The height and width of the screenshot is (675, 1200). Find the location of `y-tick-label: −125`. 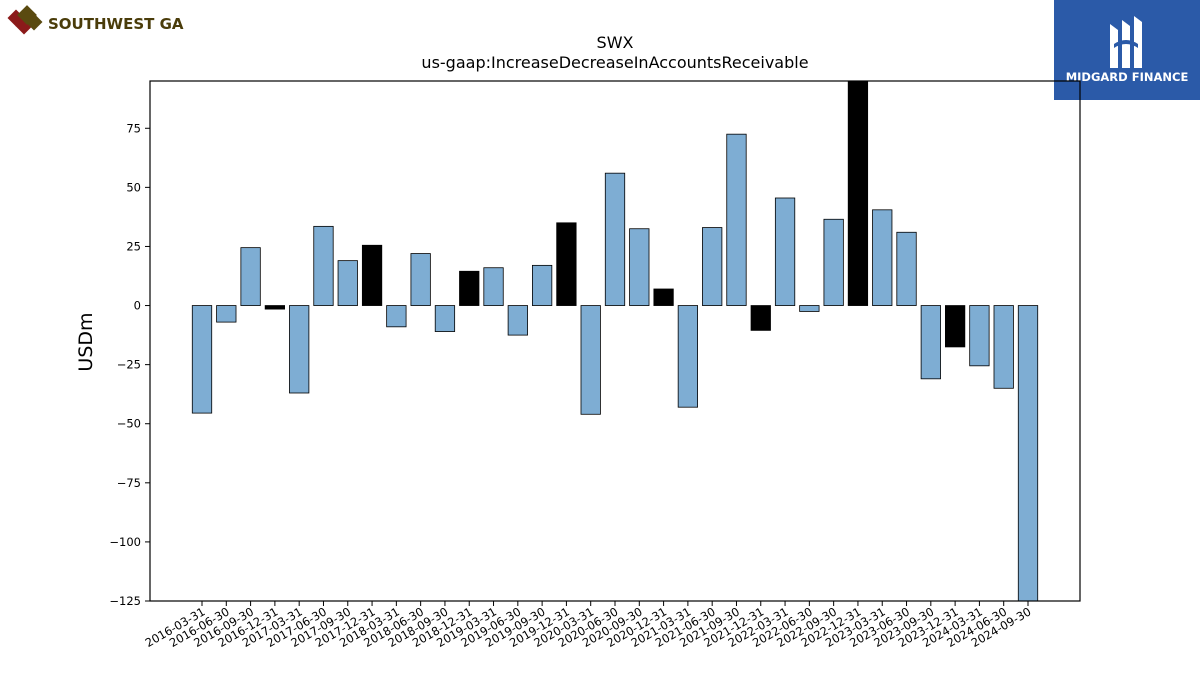

y-tick-label: −125 is located at coordinates (125, 601).